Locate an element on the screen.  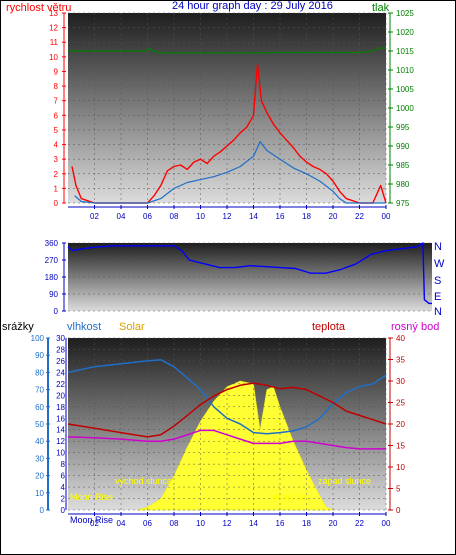
rain-y-tick-label: 20 is located at coordinates (39, 476).